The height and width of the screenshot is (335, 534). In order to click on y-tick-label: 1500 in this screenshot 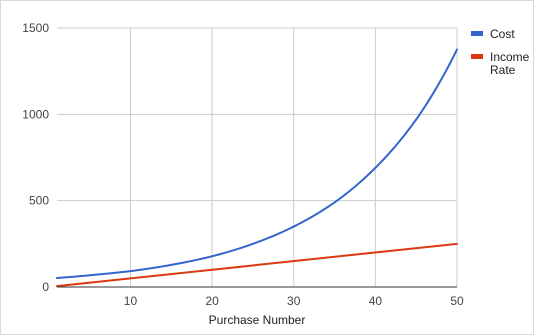, I will do `click(35, 28)`.